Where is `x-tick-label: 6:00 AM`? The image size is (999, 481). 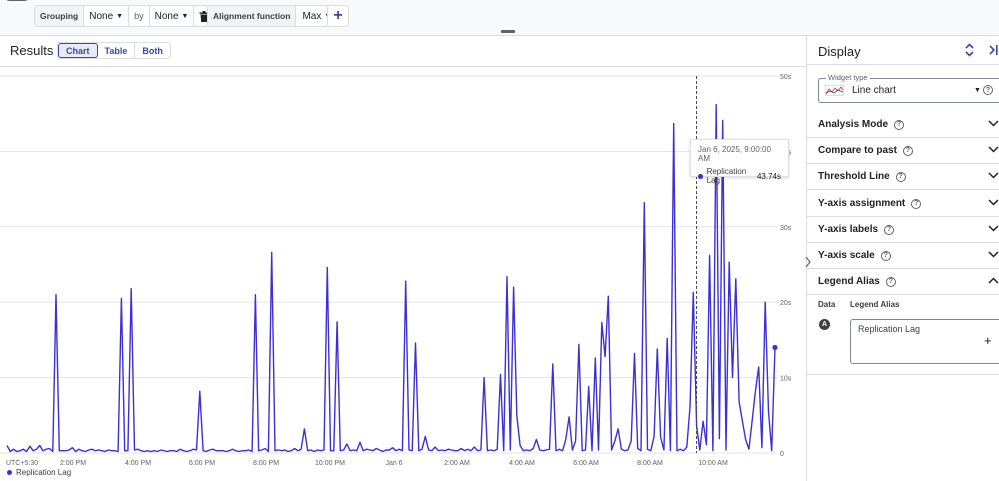
x-tick-label: 6:00 AM is located at coordinates (586, 463).